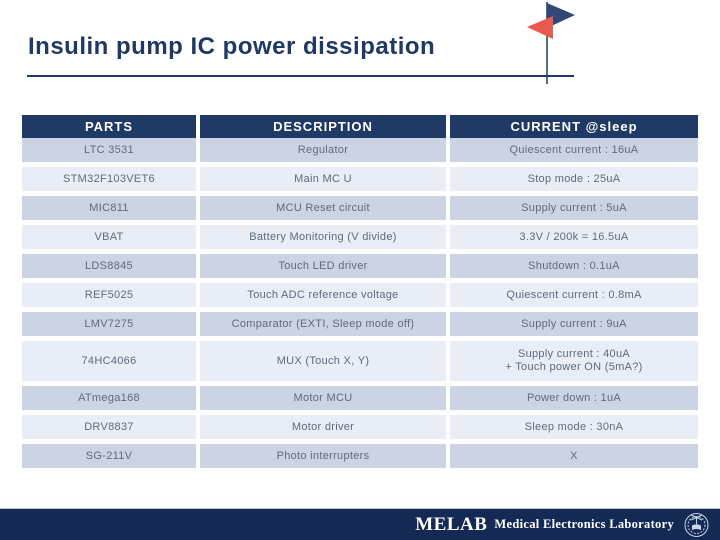 Image resolution: width=720 pixels, height=540 pixels. Describe the element at coordinates (323, 150) in the screenshot. I see `description-cell: Regulator` at that location.